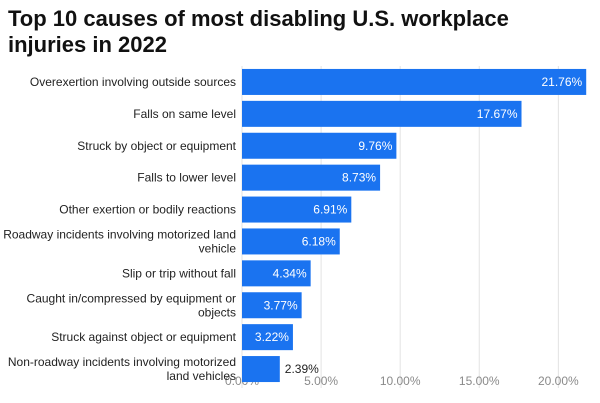  Describe the element at coordinates (147, 210) in the screenshot. I see `category-label: Other exertion or bodily reactions` at that location.